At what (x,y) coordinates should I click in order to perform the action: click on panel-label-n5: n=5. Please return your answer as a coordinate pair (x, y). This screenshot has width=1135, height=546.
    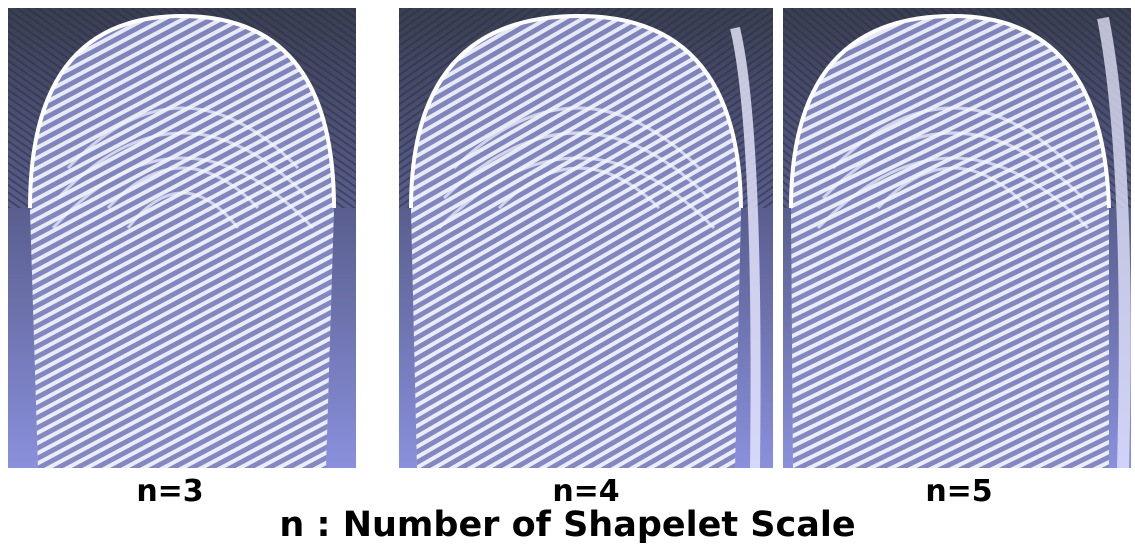
    Looking at the image, I should click on (959, 491).